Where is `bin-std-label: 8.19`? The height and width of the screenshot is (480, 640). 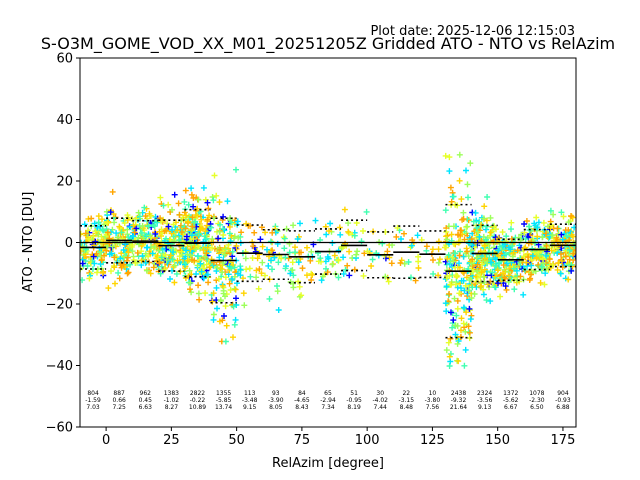 bin-std-label: 8.19 is located at coordinates (354, 407).